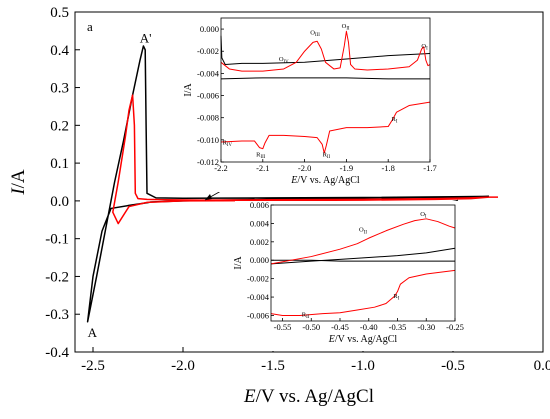 This screenshot has height=419, width=550. I want to click on inset-lower-y-tick-label: 0.002, so click(259, 242).